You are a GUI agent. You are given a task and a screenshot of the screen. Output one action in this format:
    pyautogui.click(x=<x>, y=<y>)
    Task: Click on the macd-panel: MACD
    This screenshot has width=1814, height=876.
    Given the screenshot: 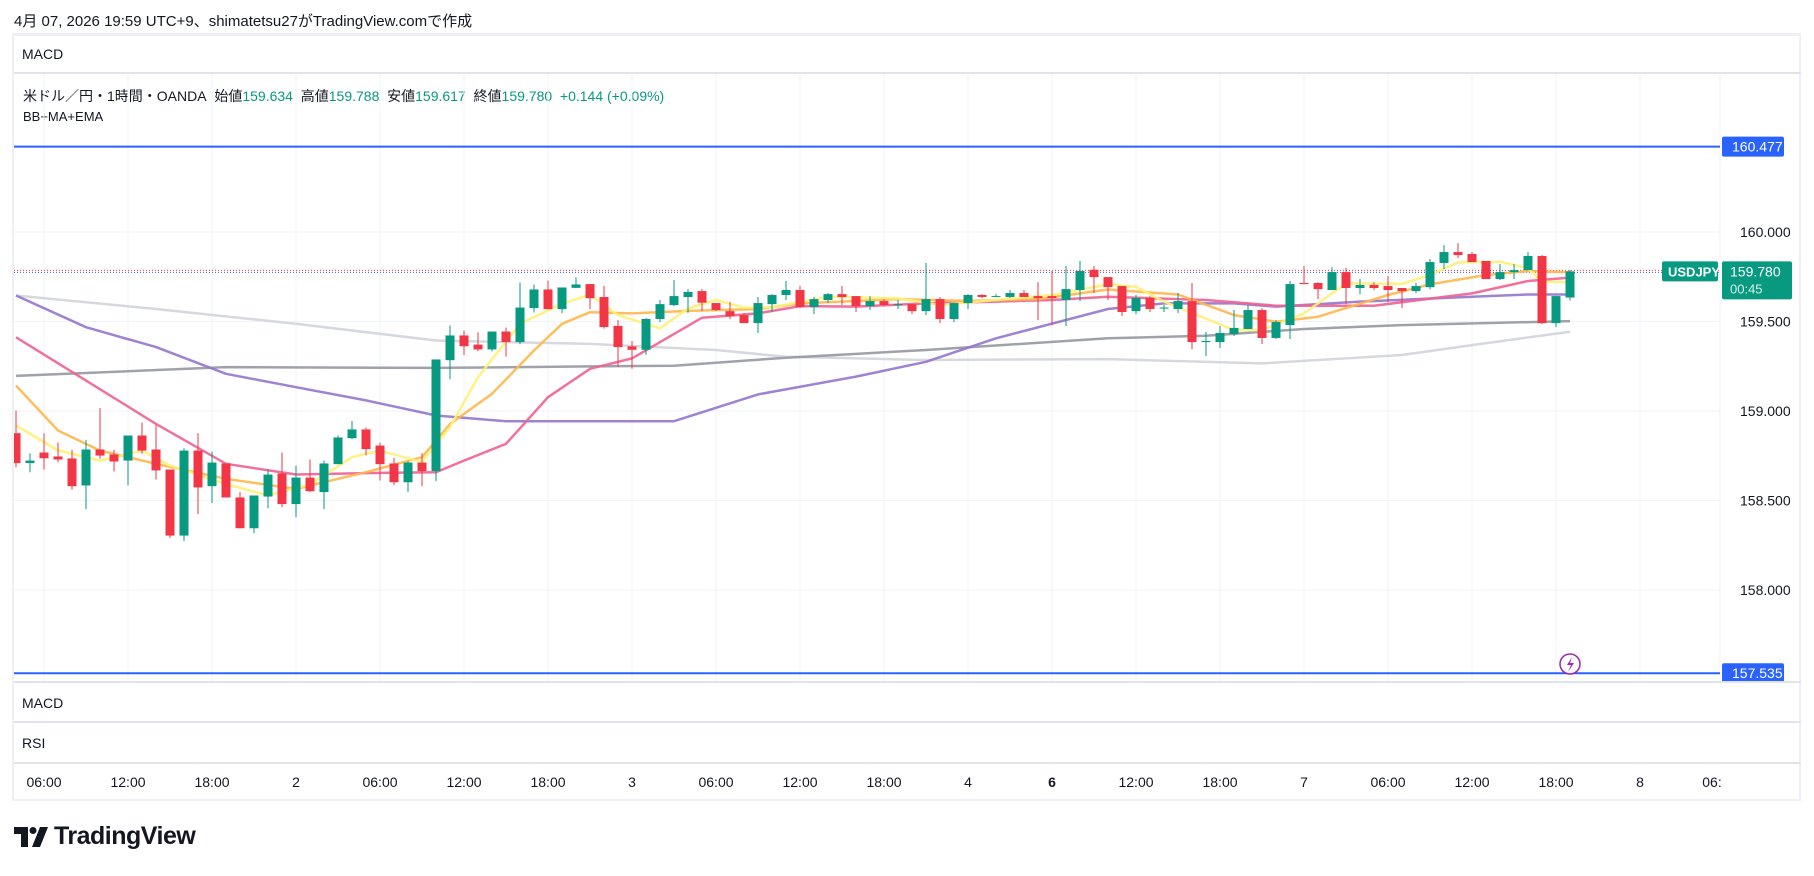 What is the action you would take?
    pyautogui.click(x=907, y=702)
    